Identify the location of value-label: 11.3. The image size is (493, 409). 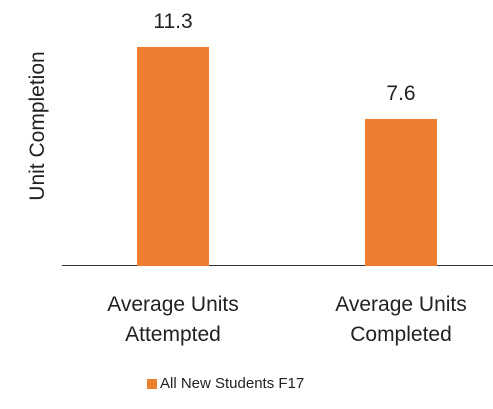
(173, 22).